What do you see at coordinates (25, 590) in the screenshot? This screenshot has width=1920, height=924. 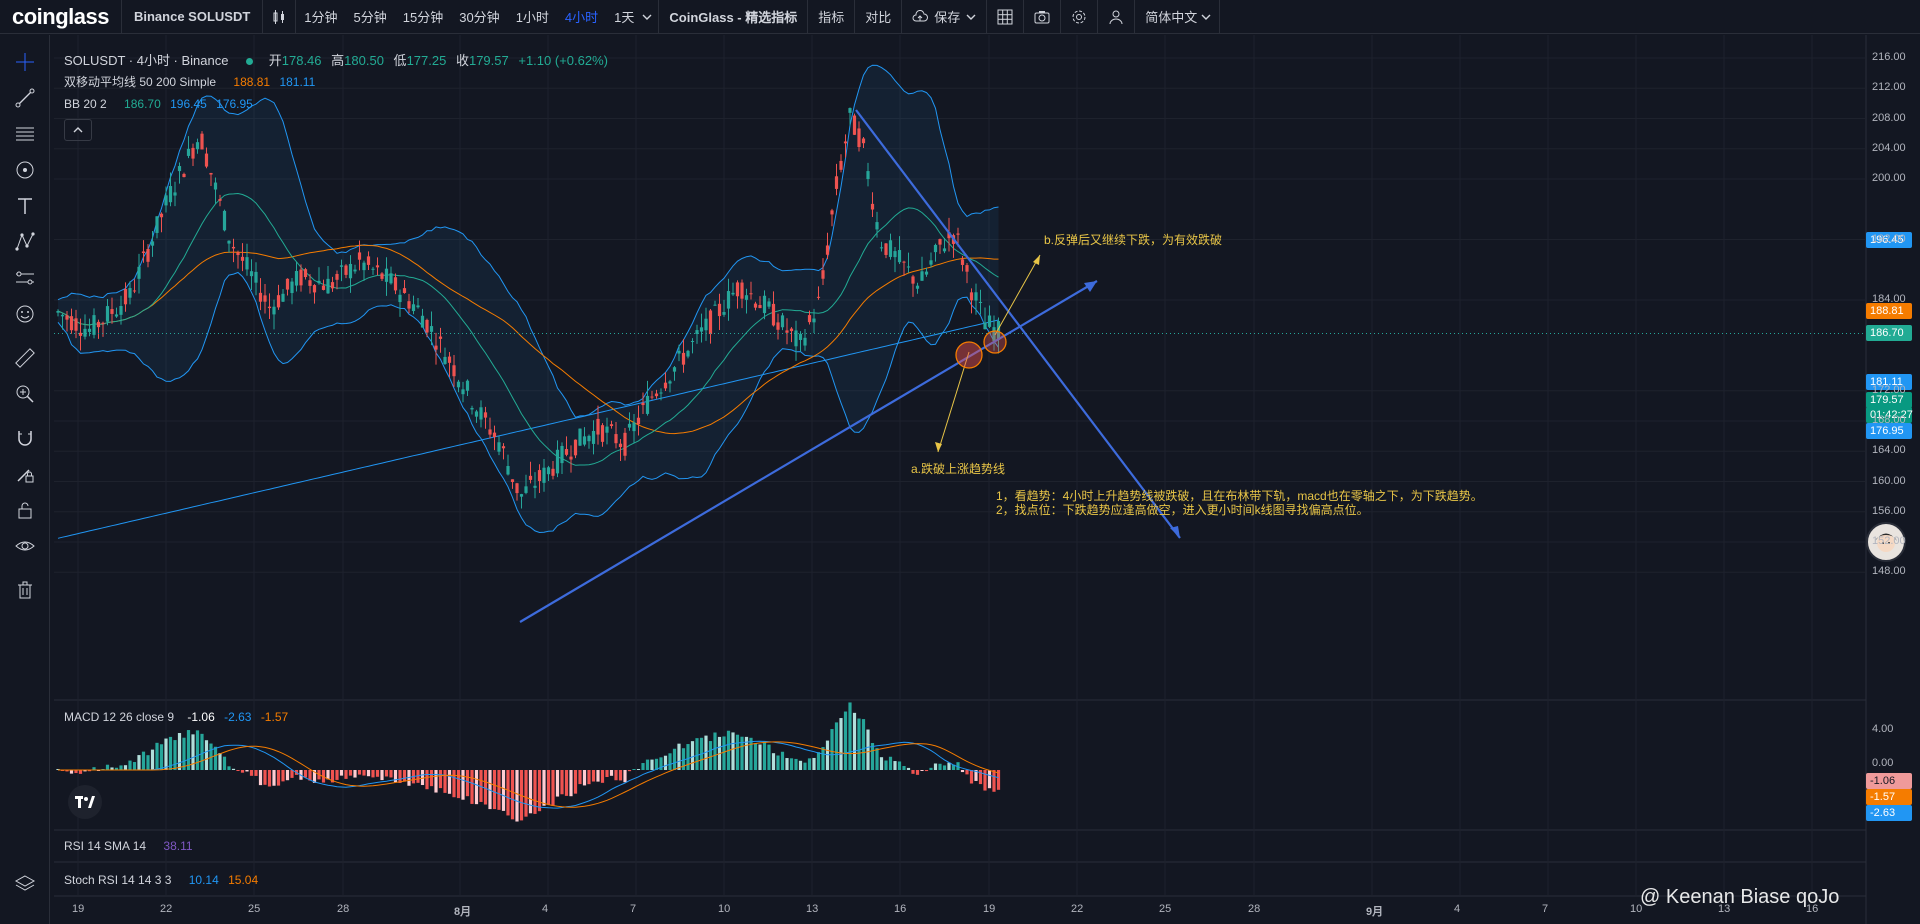 I see `trash-icon` at bounding box center [25, 590].